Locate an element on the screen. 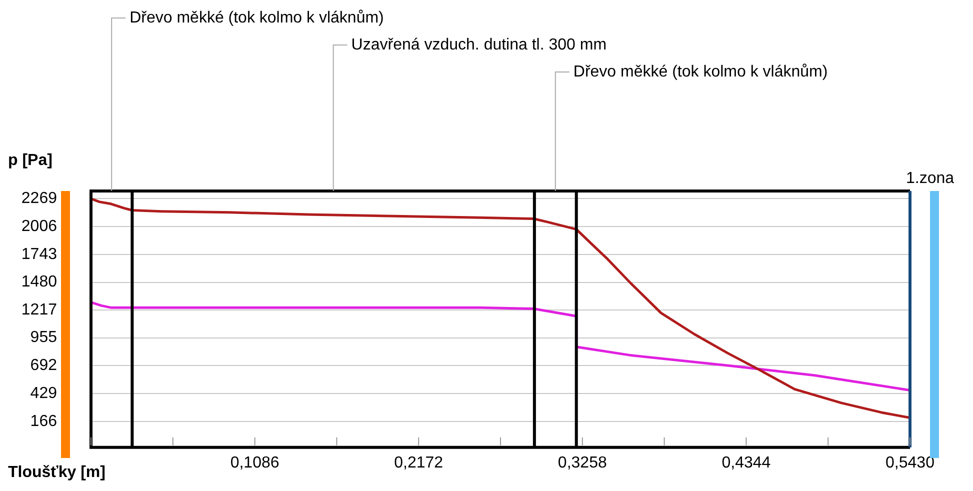 The height and width of the screenshot is (491, 973). x-tick-label: 0,2172 is located at coordinates (419, 463).